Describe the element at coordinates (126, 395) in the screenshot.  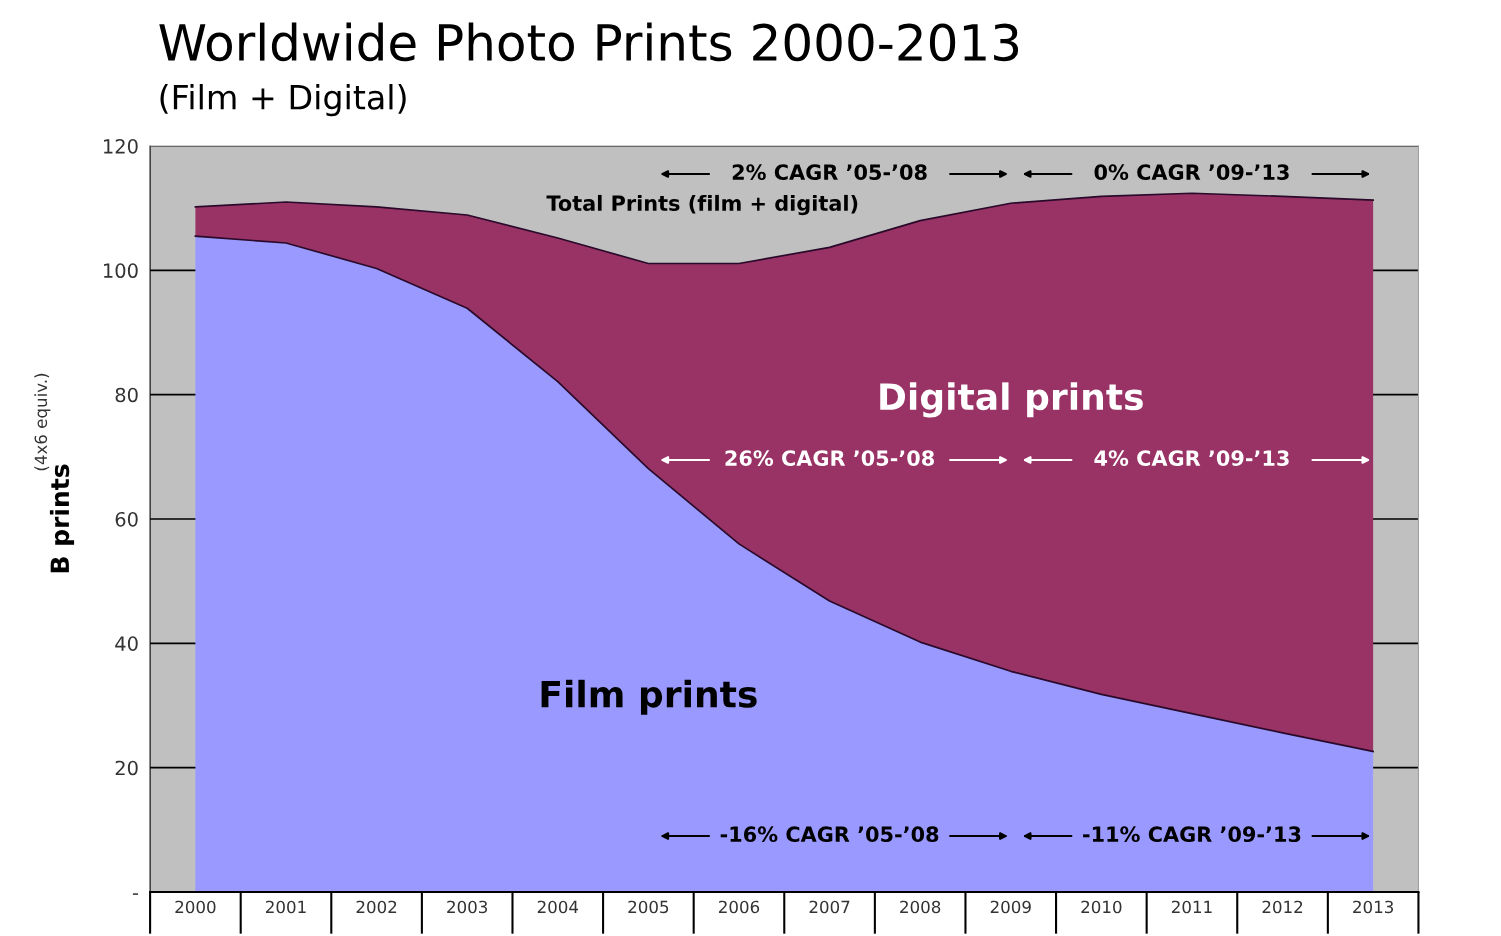
I see `y-tick-label: 80` at that location.